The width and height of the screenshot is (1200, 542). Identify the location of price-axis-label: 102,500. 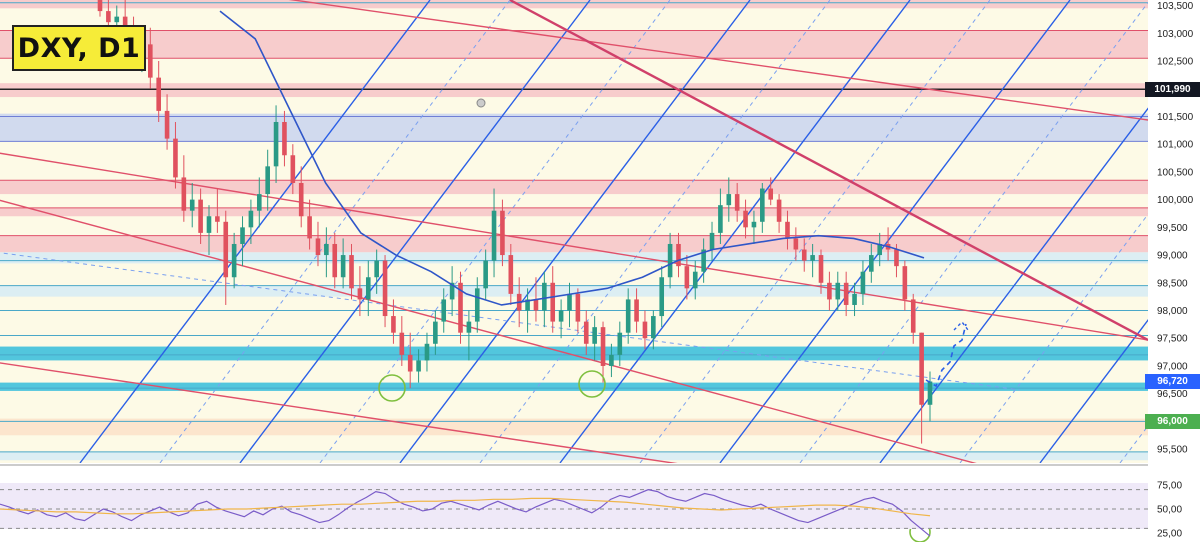
(1175, 61).